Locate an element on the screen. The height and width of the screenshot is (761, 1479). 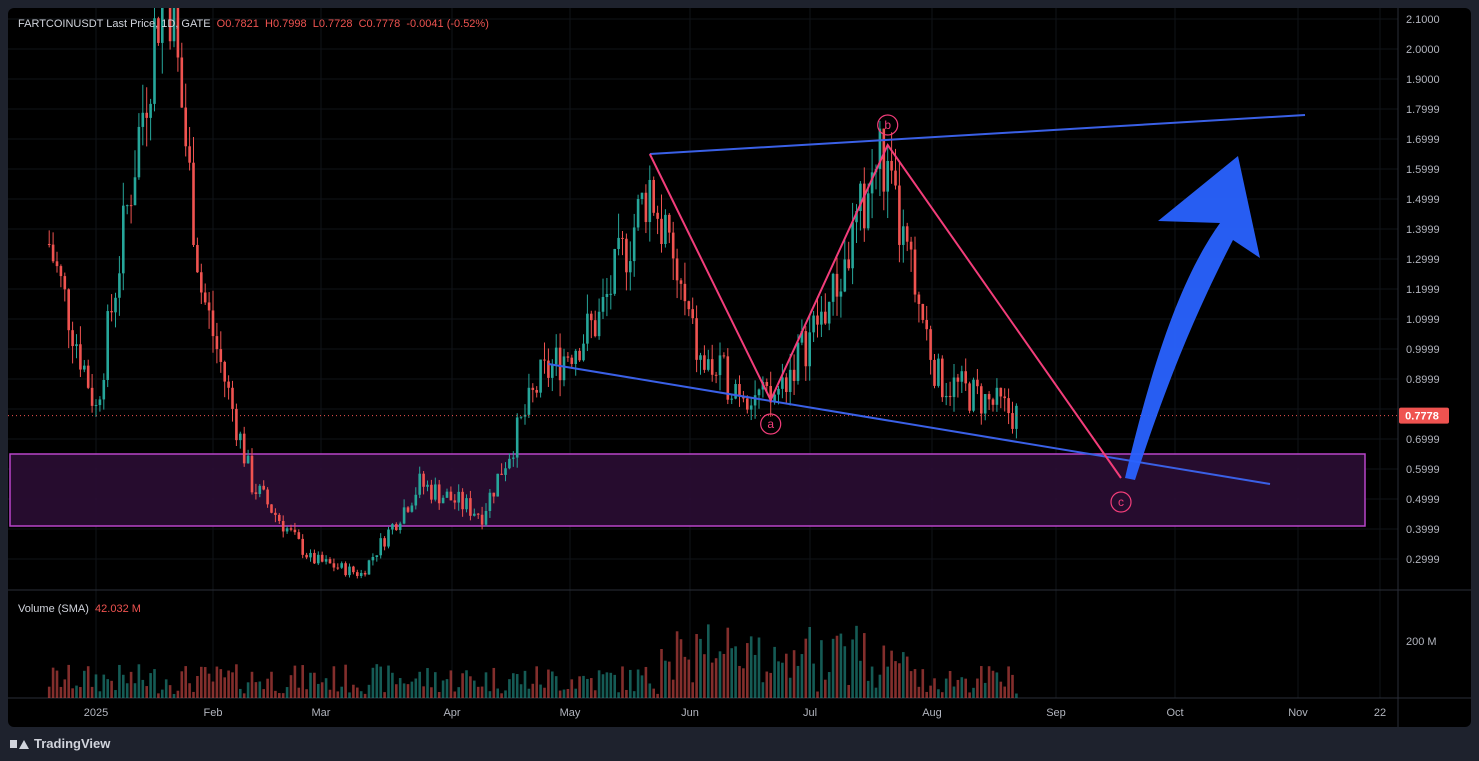
time-tick-label: May is located at coordinates (570, 713).